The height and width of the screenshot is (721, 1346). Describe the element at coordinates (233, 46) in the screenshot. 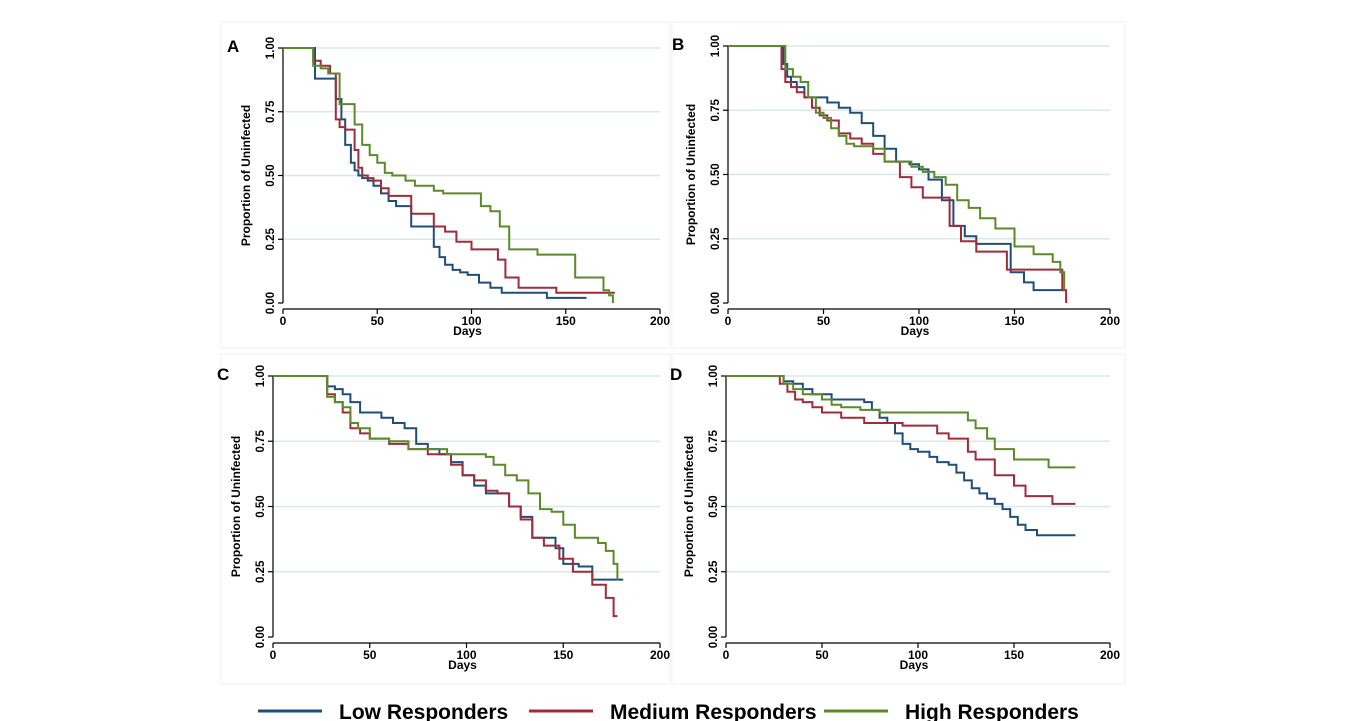

I see `panel-letter-a: A` at that location.